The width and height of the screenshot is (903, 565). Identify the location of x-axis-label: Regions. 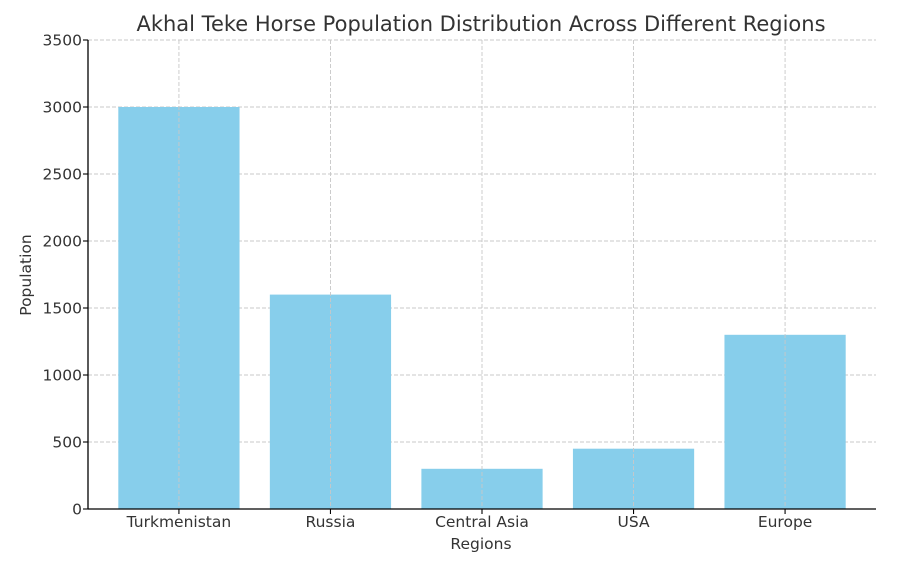
(480, 544).